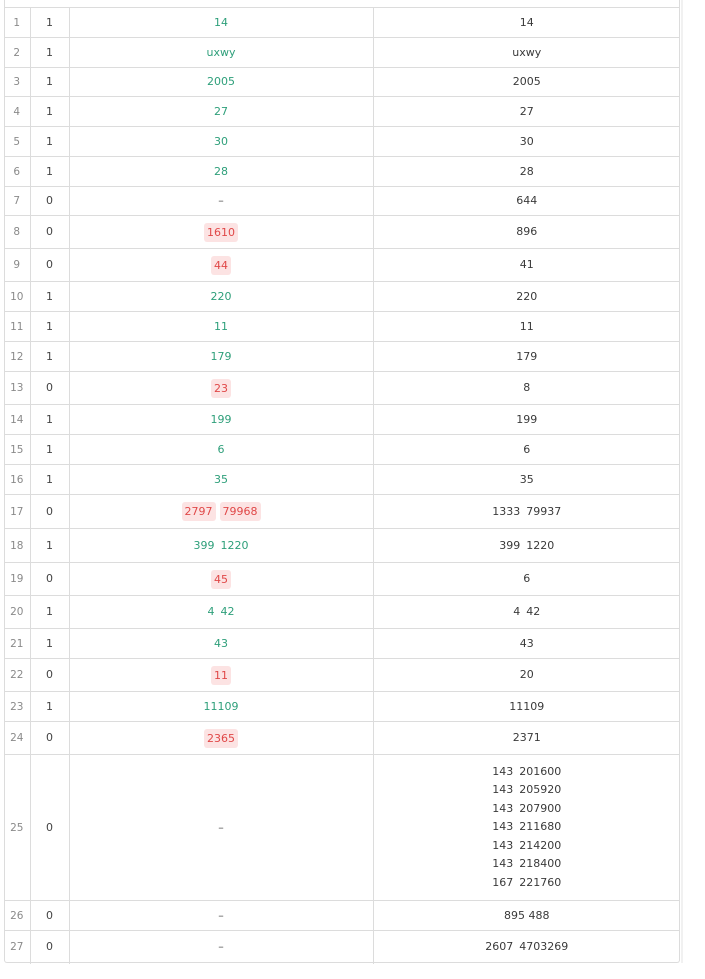 This screenshot has height=979, width=705. Describe the element at coordinates (17, 296) in the screenshot. I see `row-index: 10` at that location.